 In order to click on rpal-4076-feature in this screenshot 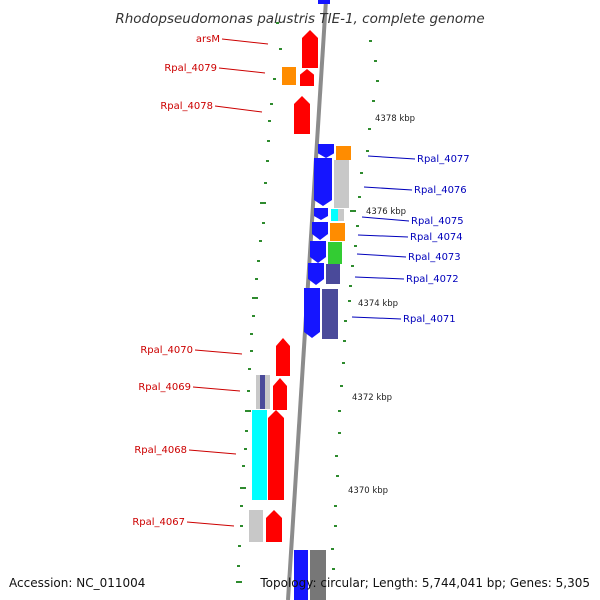, I will do `click(341, 184)`.